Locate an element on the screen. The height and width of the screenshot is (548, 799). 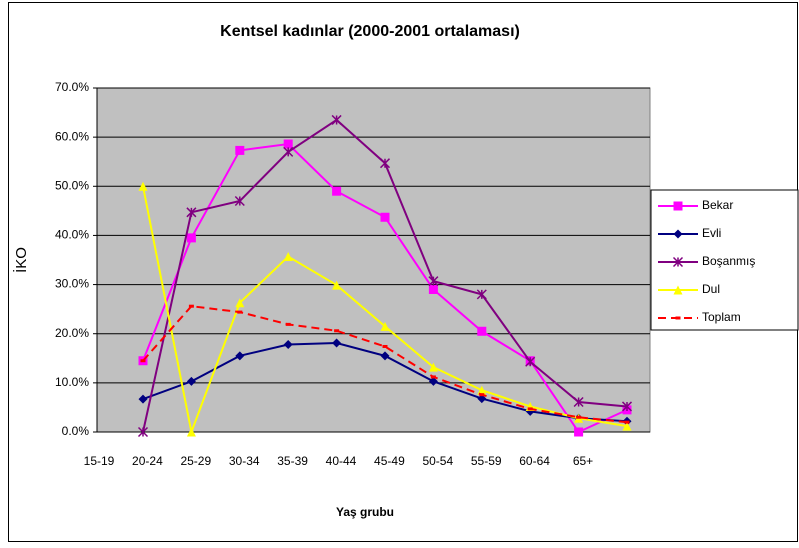
x-tick-label: 20-24 is located at coordinates (147, 461).